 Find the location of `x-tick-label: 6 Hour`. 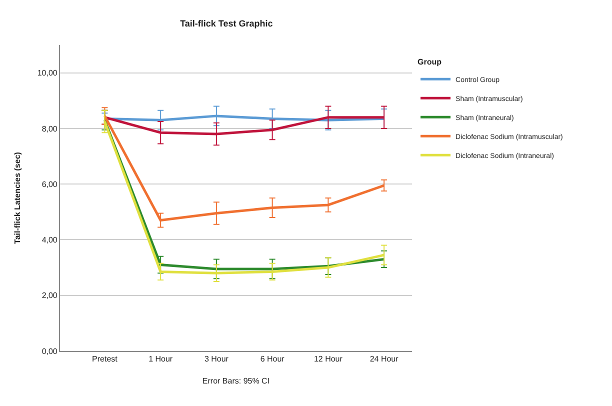

x-tick-label: 6 Hour is located at coordinates (272, 359).